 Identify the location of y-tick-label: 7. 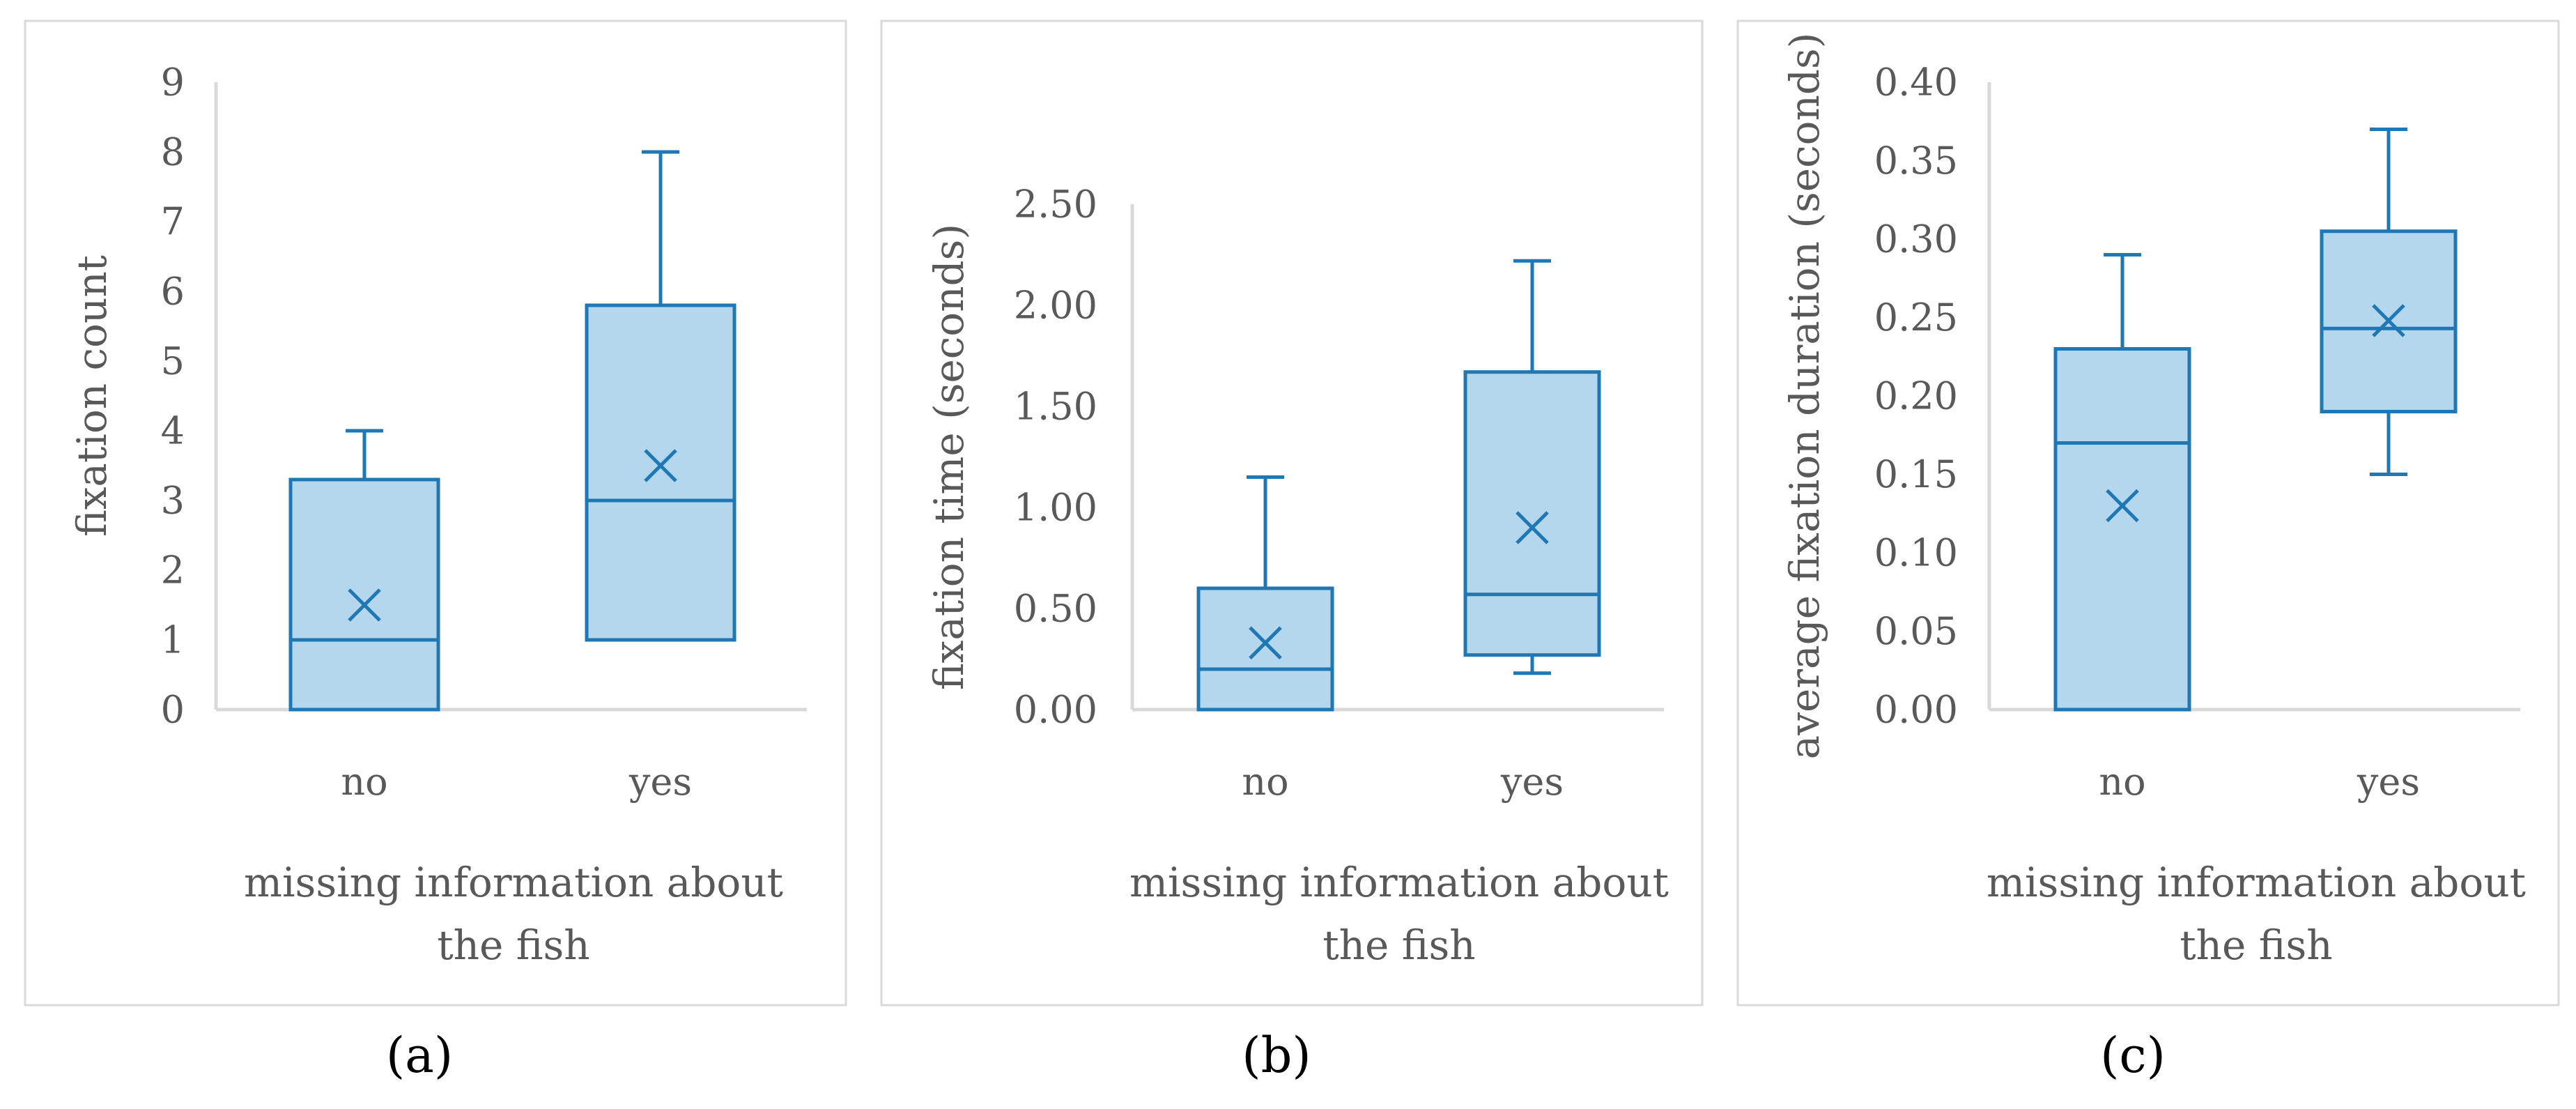
(173, 222).